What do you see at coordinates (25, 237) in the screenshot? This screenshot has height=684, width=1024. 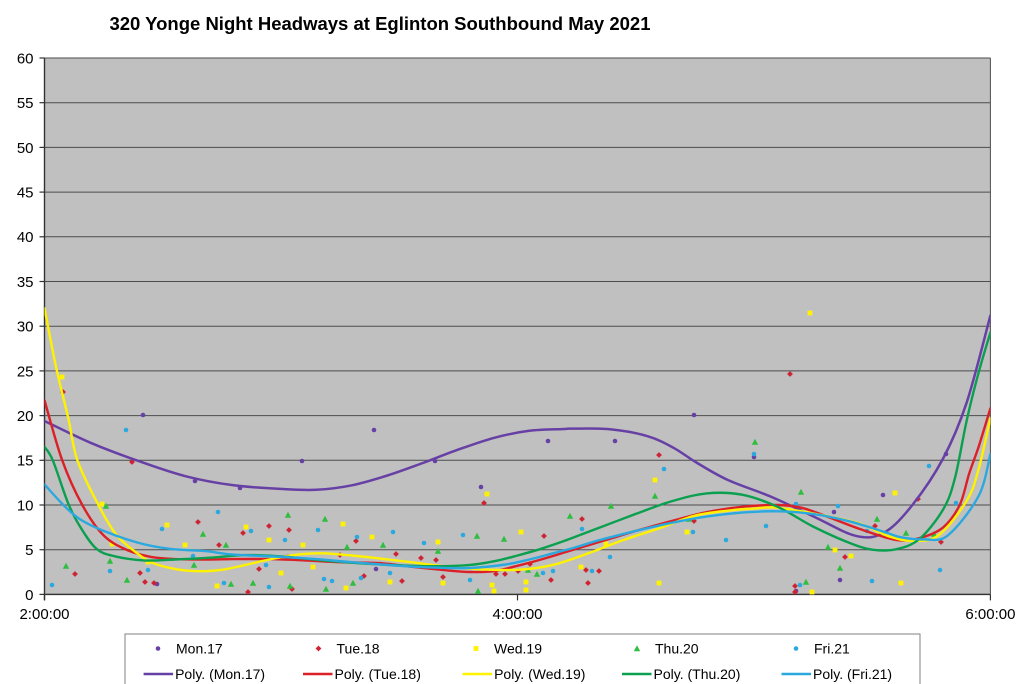 I see `svg-text: 40` at bounding box center [25, 237].